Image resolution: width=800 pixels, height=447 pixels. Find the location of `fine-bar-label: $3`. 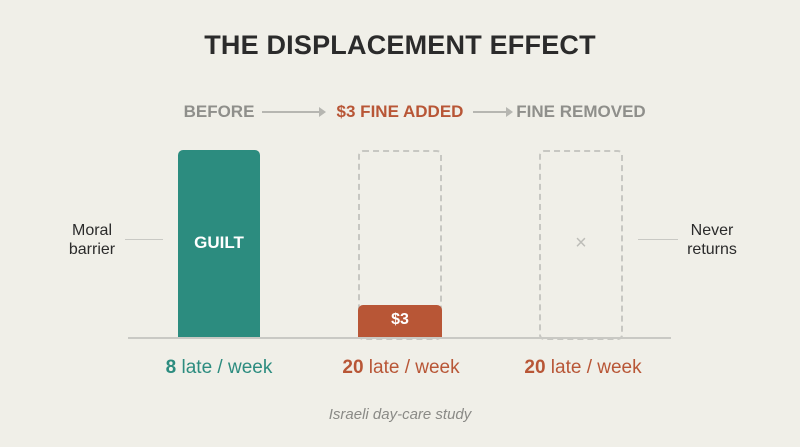

fine-bar-label: $3 is located at coordinates (400, 319).